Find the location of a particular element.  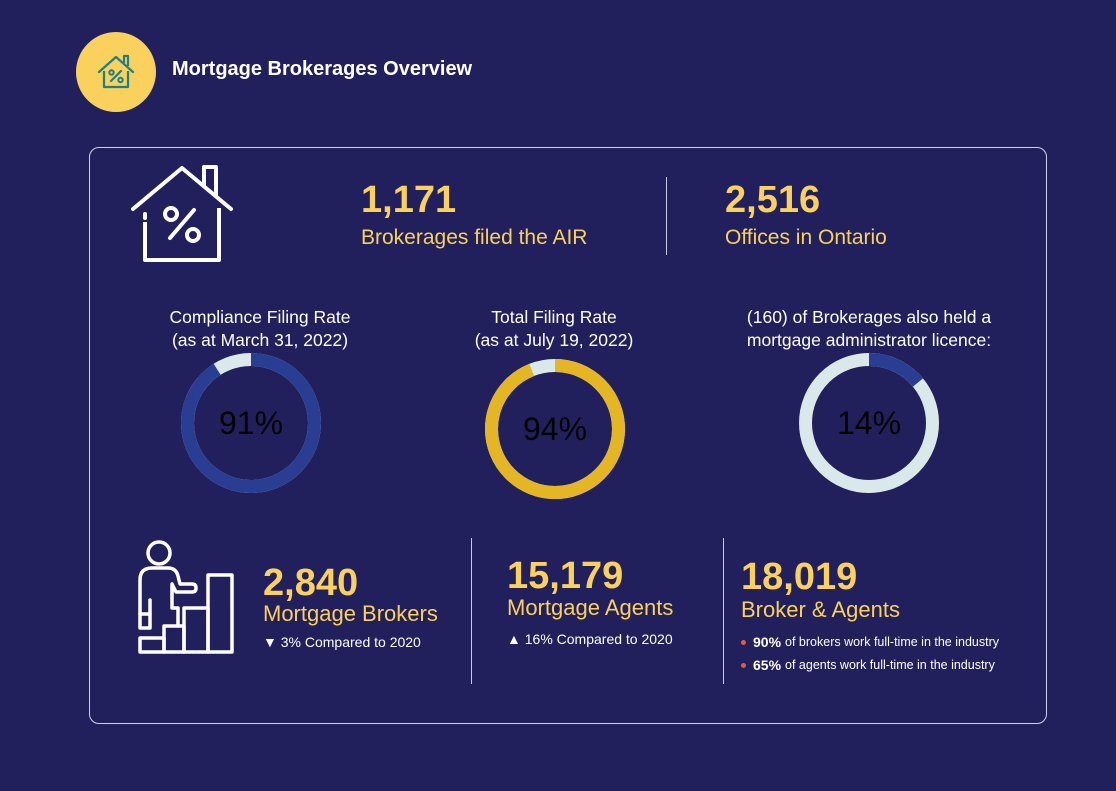

total-rate-donut: 94% is located at coordinates (555, 429).